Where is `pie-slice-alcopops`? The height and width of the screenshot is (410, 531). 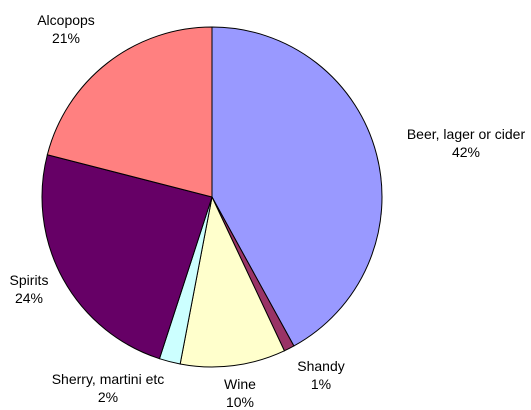
pie-slice-alcopops is located at coordinates (129, 112).